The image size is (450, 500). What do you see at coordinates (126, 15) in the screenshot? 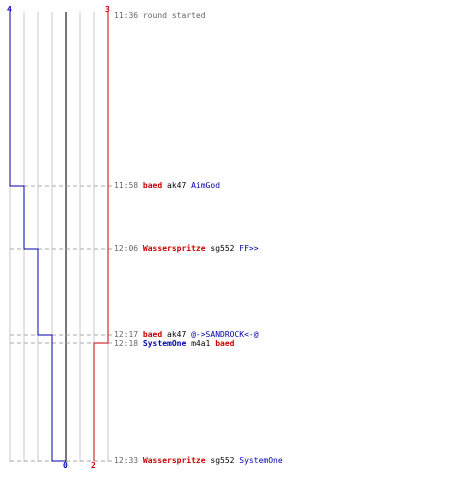
I see `event-time: 11:36` at bounding box center [126, 15].